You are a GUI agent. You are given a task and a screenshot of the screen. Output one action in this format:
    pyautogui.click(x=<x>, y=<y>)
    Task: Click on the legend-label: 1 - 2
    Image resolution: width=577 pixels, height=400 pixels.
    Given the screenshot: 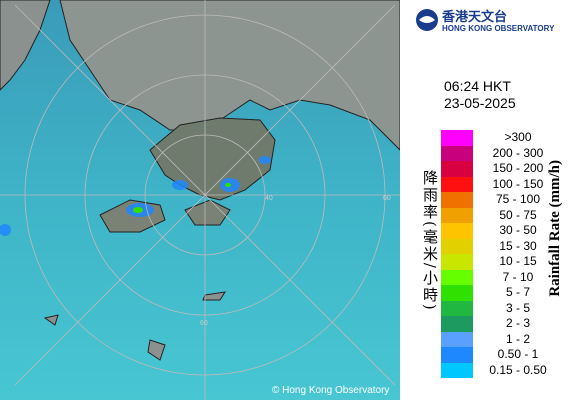 What is the action you would take?
    pyautogui.click(x=517, y=338)
    